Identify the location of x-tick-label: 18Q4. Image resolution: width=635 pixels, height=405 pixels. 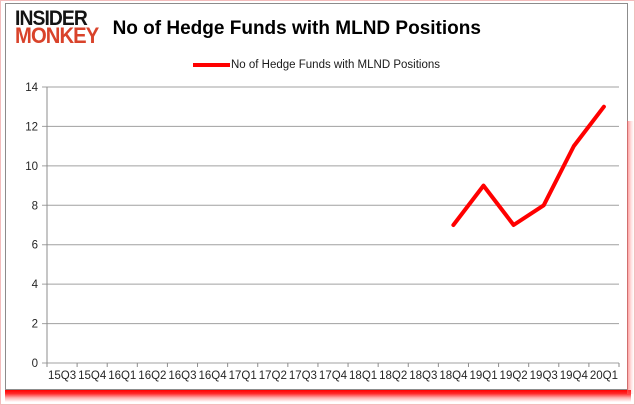
(453, 376).